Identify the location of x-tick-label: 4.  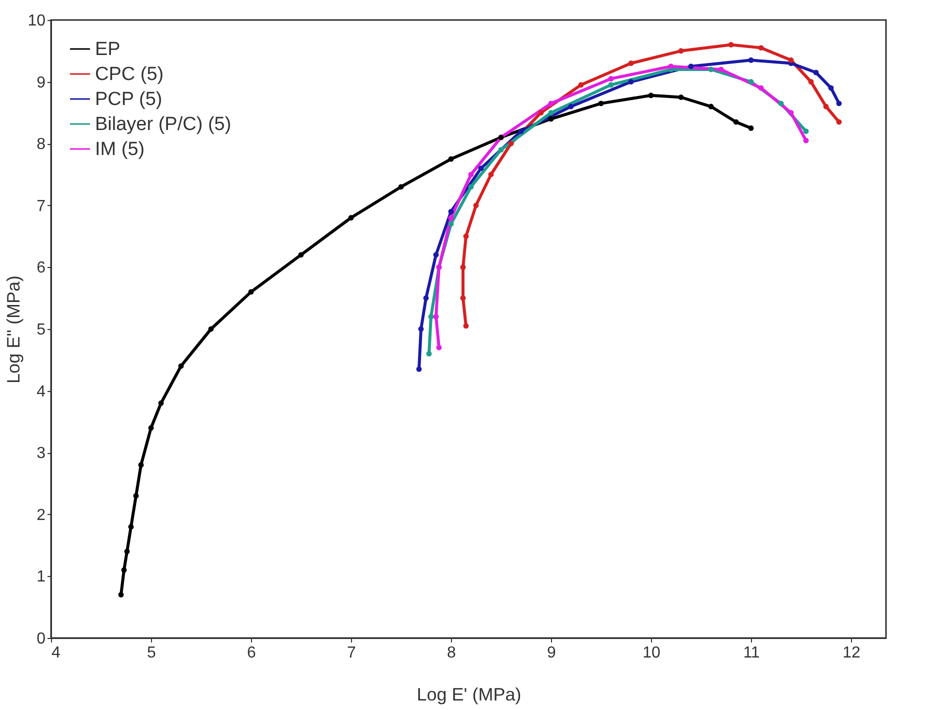
(56, 653).